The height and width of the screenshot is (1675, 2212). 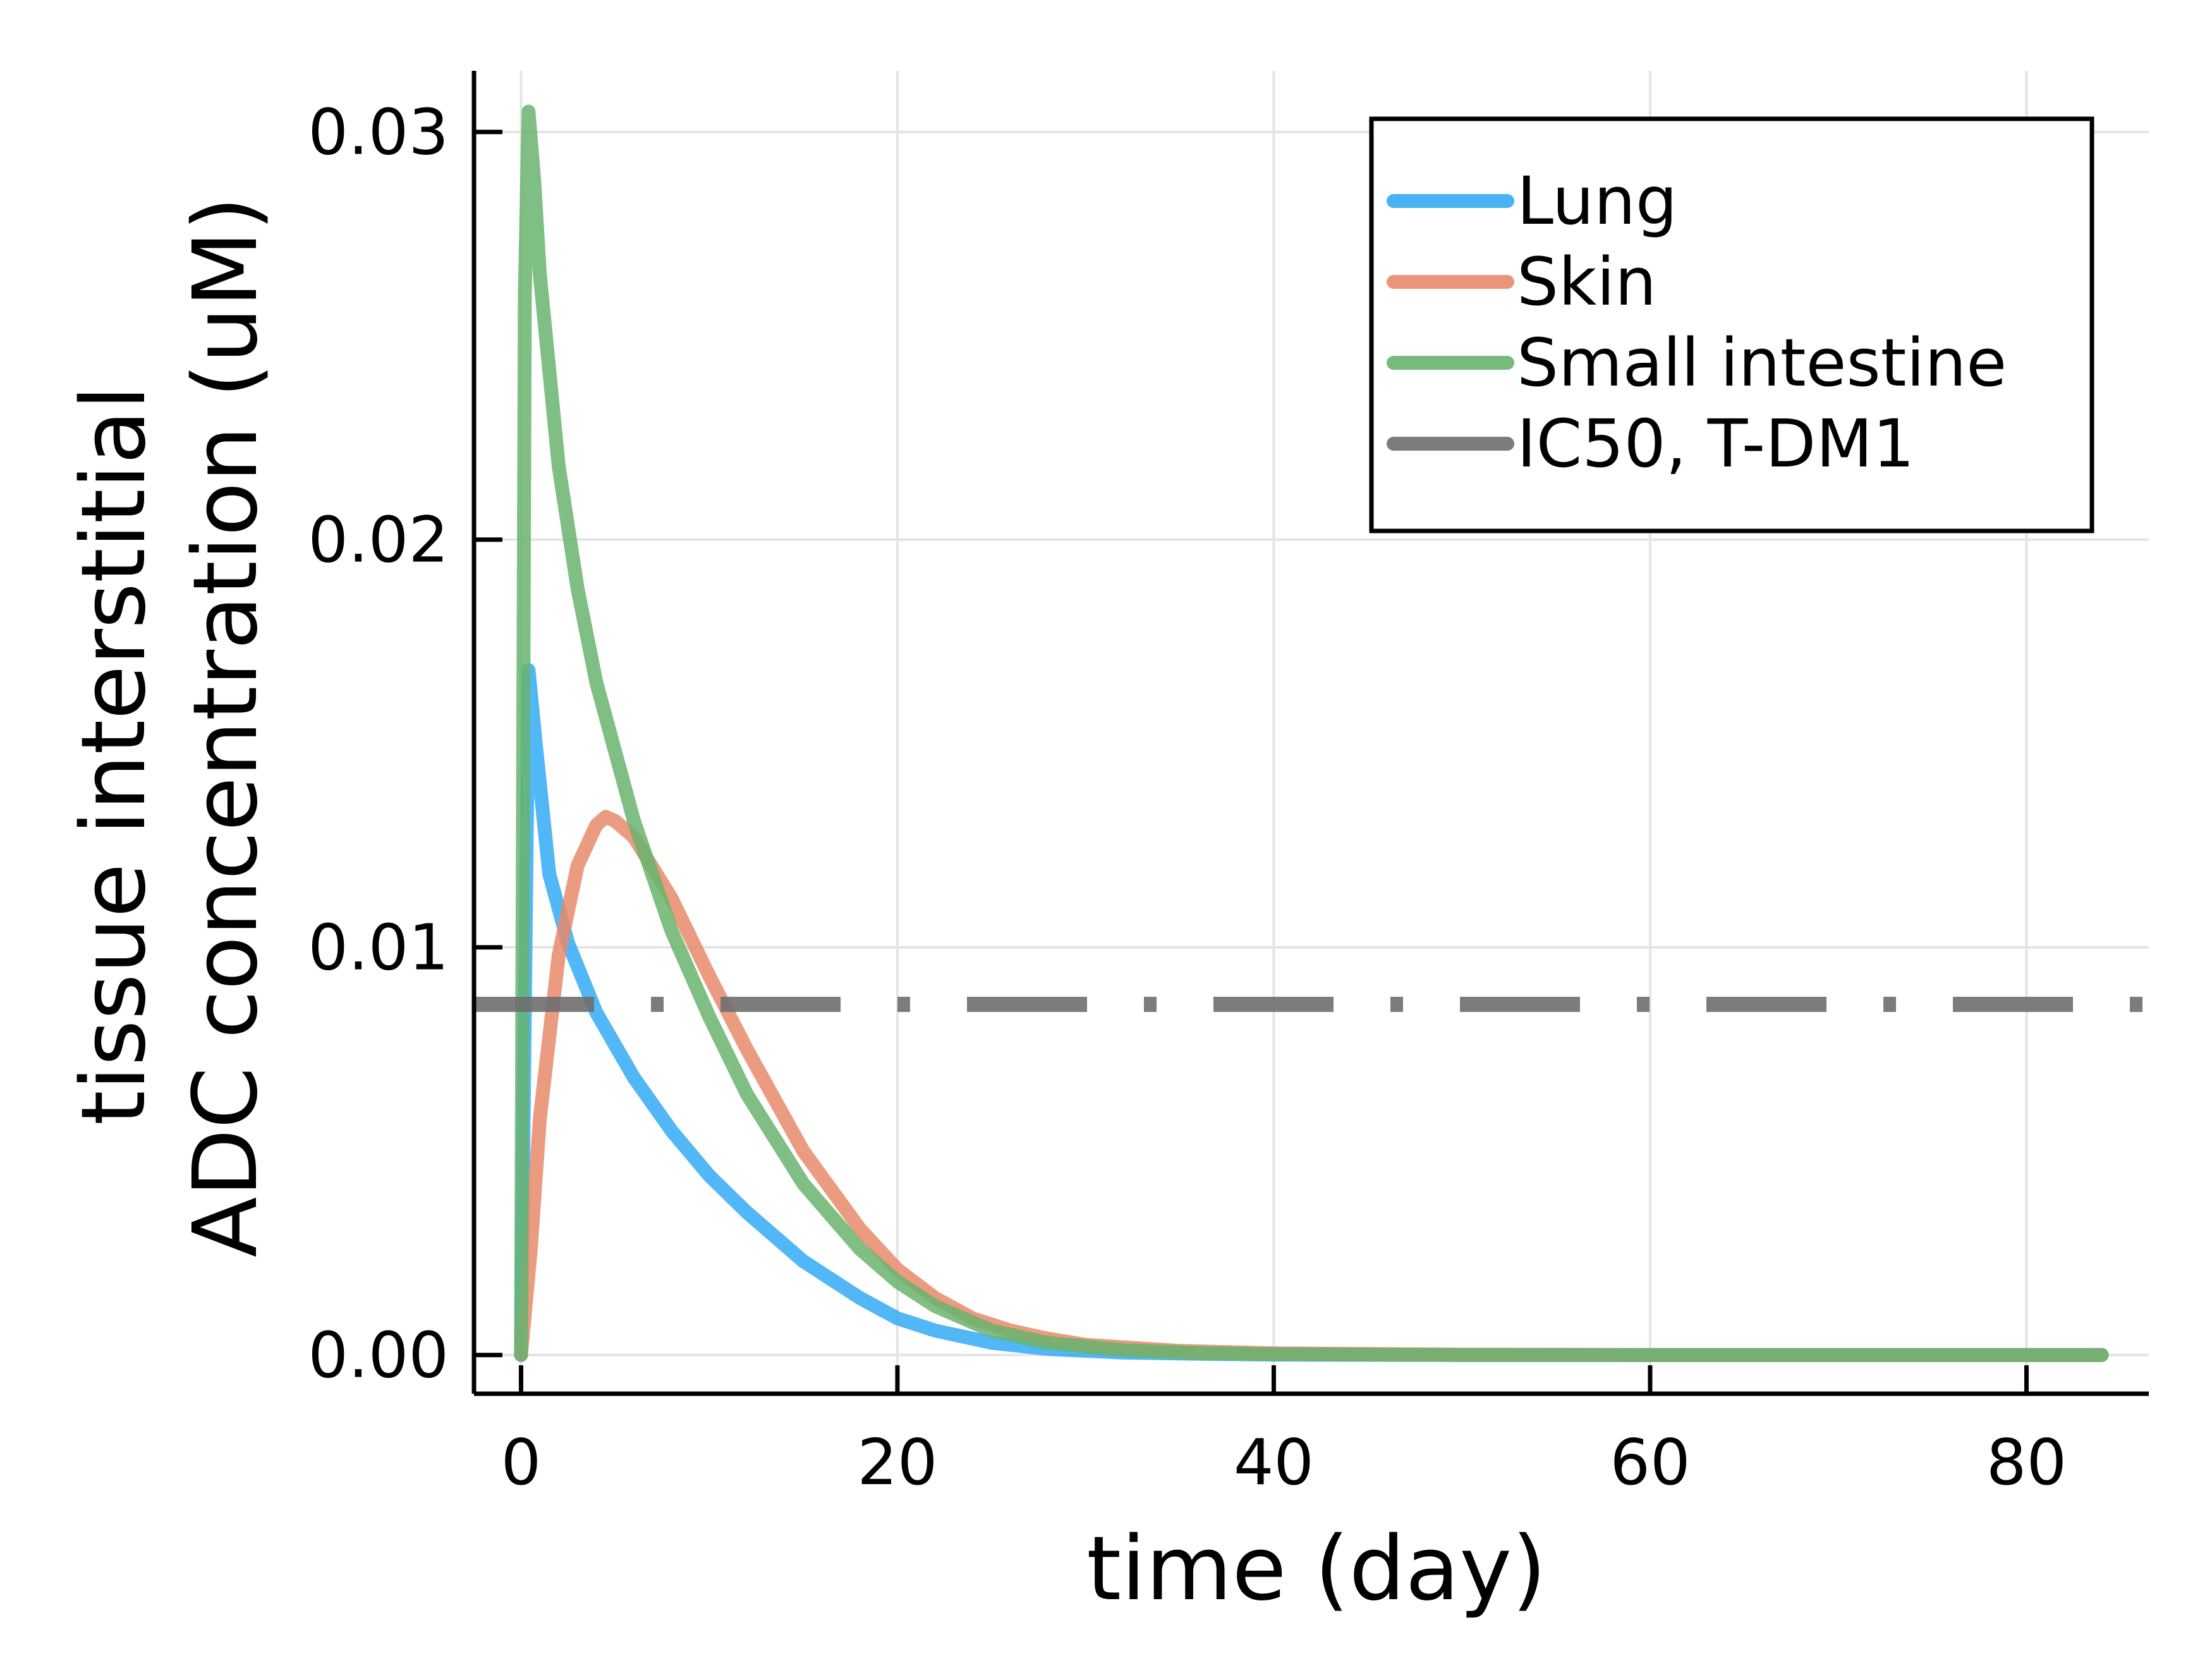 What do you see at coordinates (1650, 1462) in the screenshot?
I see `x-tick-label: 60` at bounding box center [1650, 1462].